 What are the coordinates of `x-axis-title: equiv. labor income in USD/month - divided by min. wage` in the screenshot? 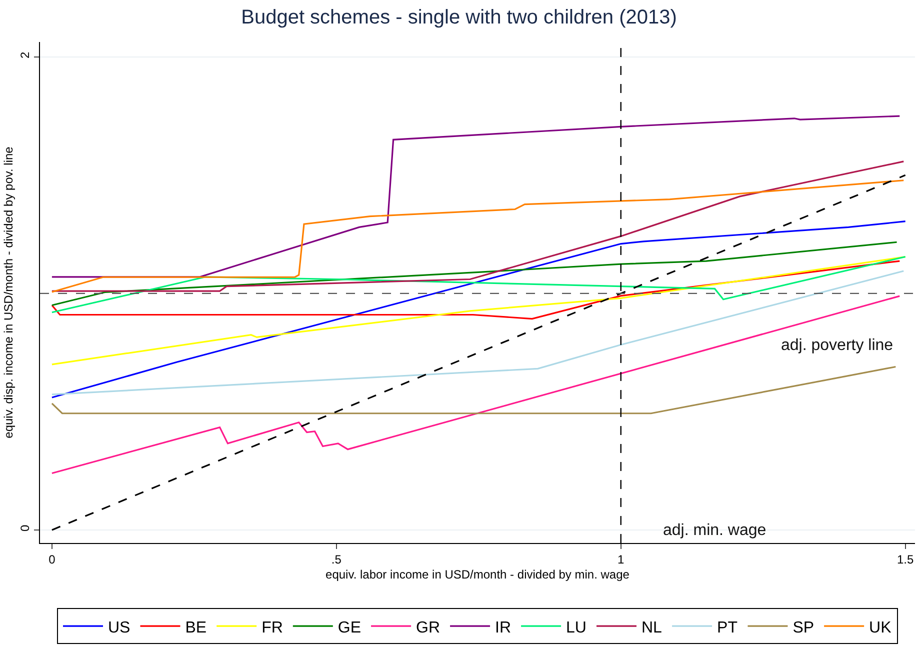 It's located at (478, 574).